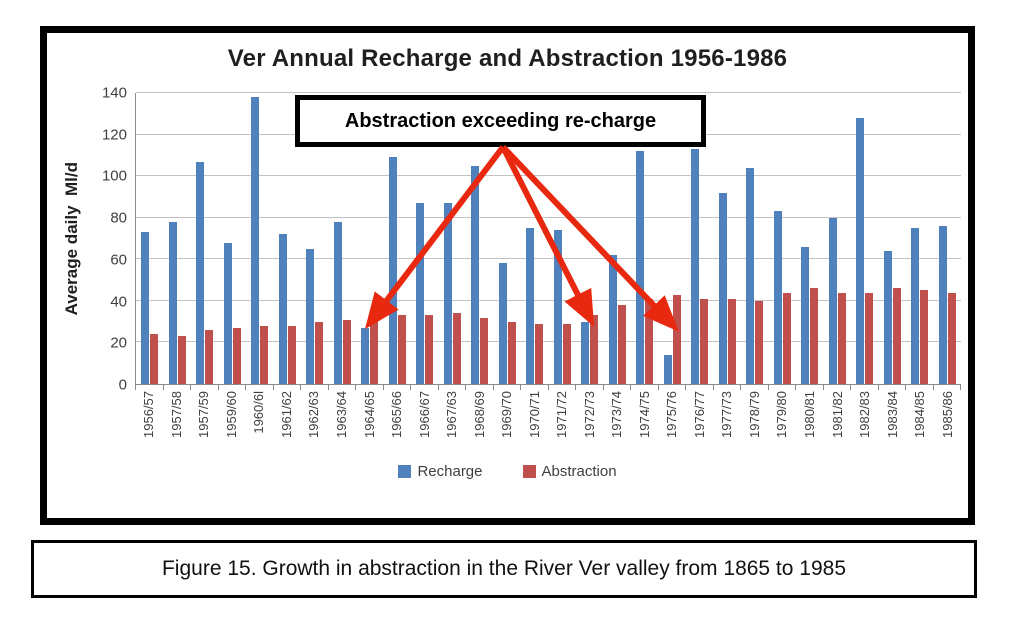 This screenshot has height=621, width=1023. I want to click on x-label-cell: 1963/64, so click(342, 414).